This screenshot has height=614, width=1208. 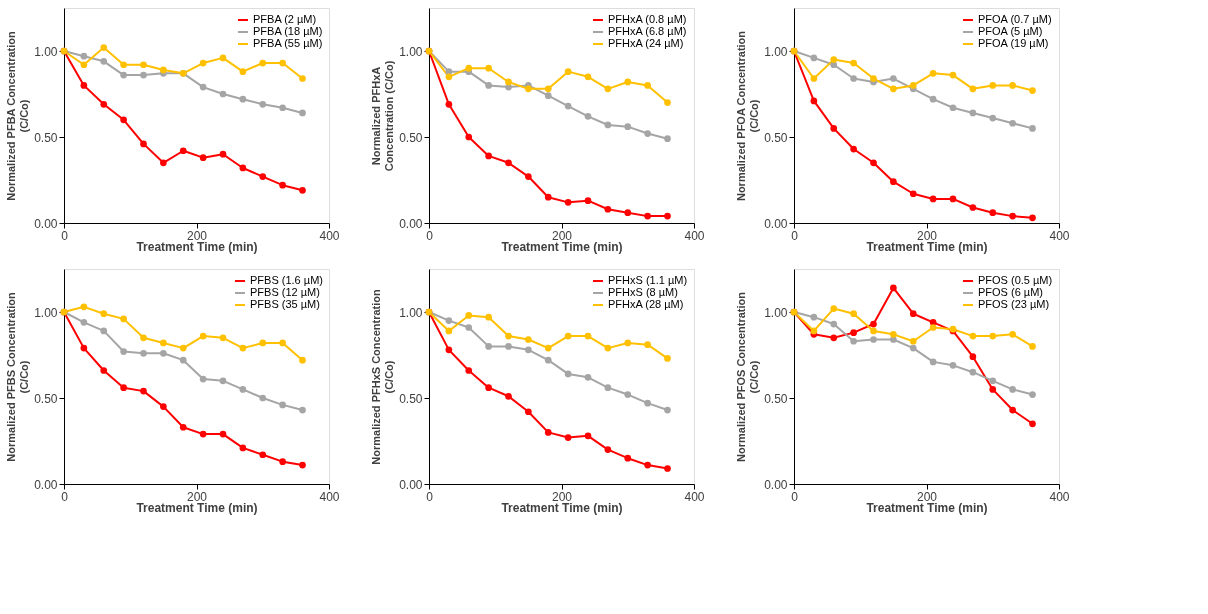 What do you see at coordinates (288, 31) in the screenshot?
I see `legend-label: PFBA (18 µM)` at bounding box center [288, 31].